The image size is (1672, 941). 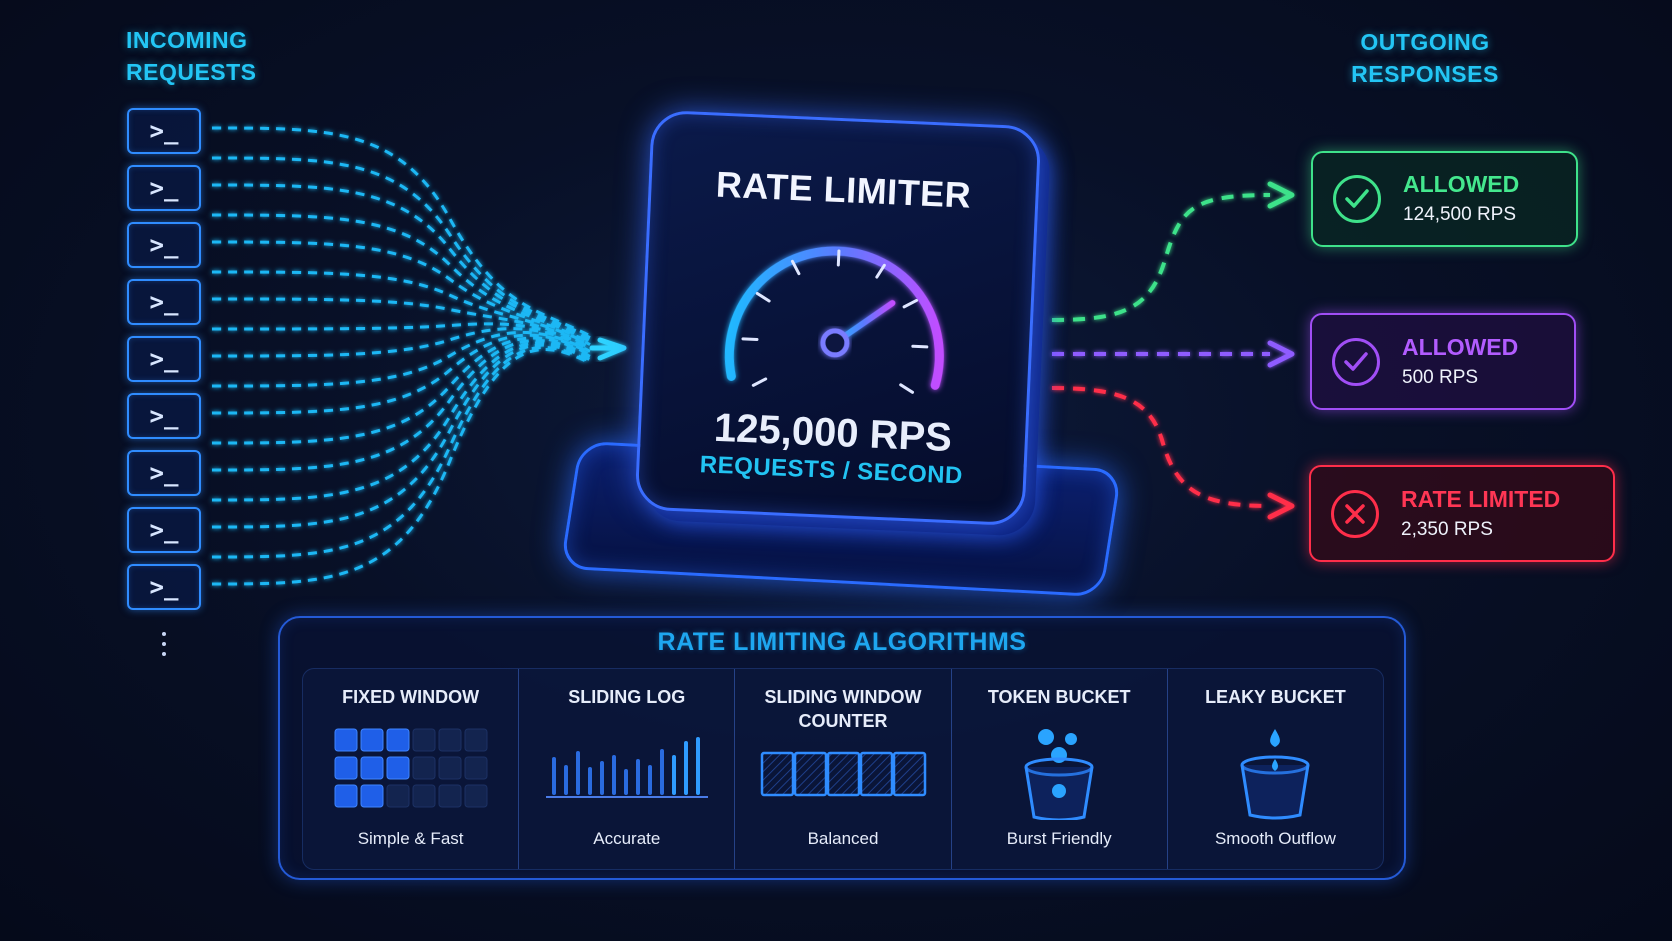 I want to click on algorithm-token-bucket: TOKEN BUCKET Burst Friendly, so click(x=1058, y=769).